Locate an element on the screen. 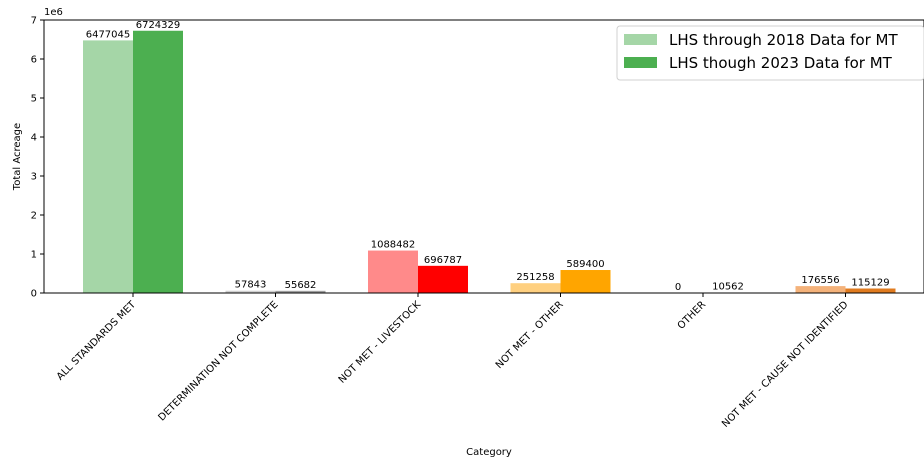 Image resolution: width=924 pixels, height=461 pixels. x-tick-label: ALL STANDARDS MET is located at coordinates (97, 341).